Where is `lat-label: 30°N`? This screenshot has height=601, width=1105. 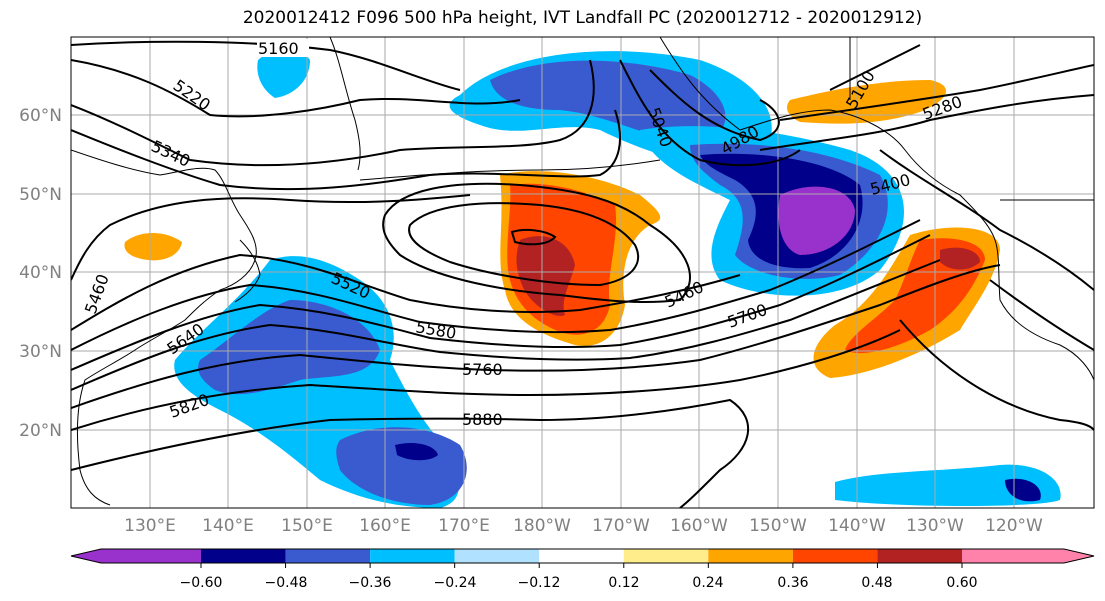 lat-label: 30°N is located at coordinates (40, 352).